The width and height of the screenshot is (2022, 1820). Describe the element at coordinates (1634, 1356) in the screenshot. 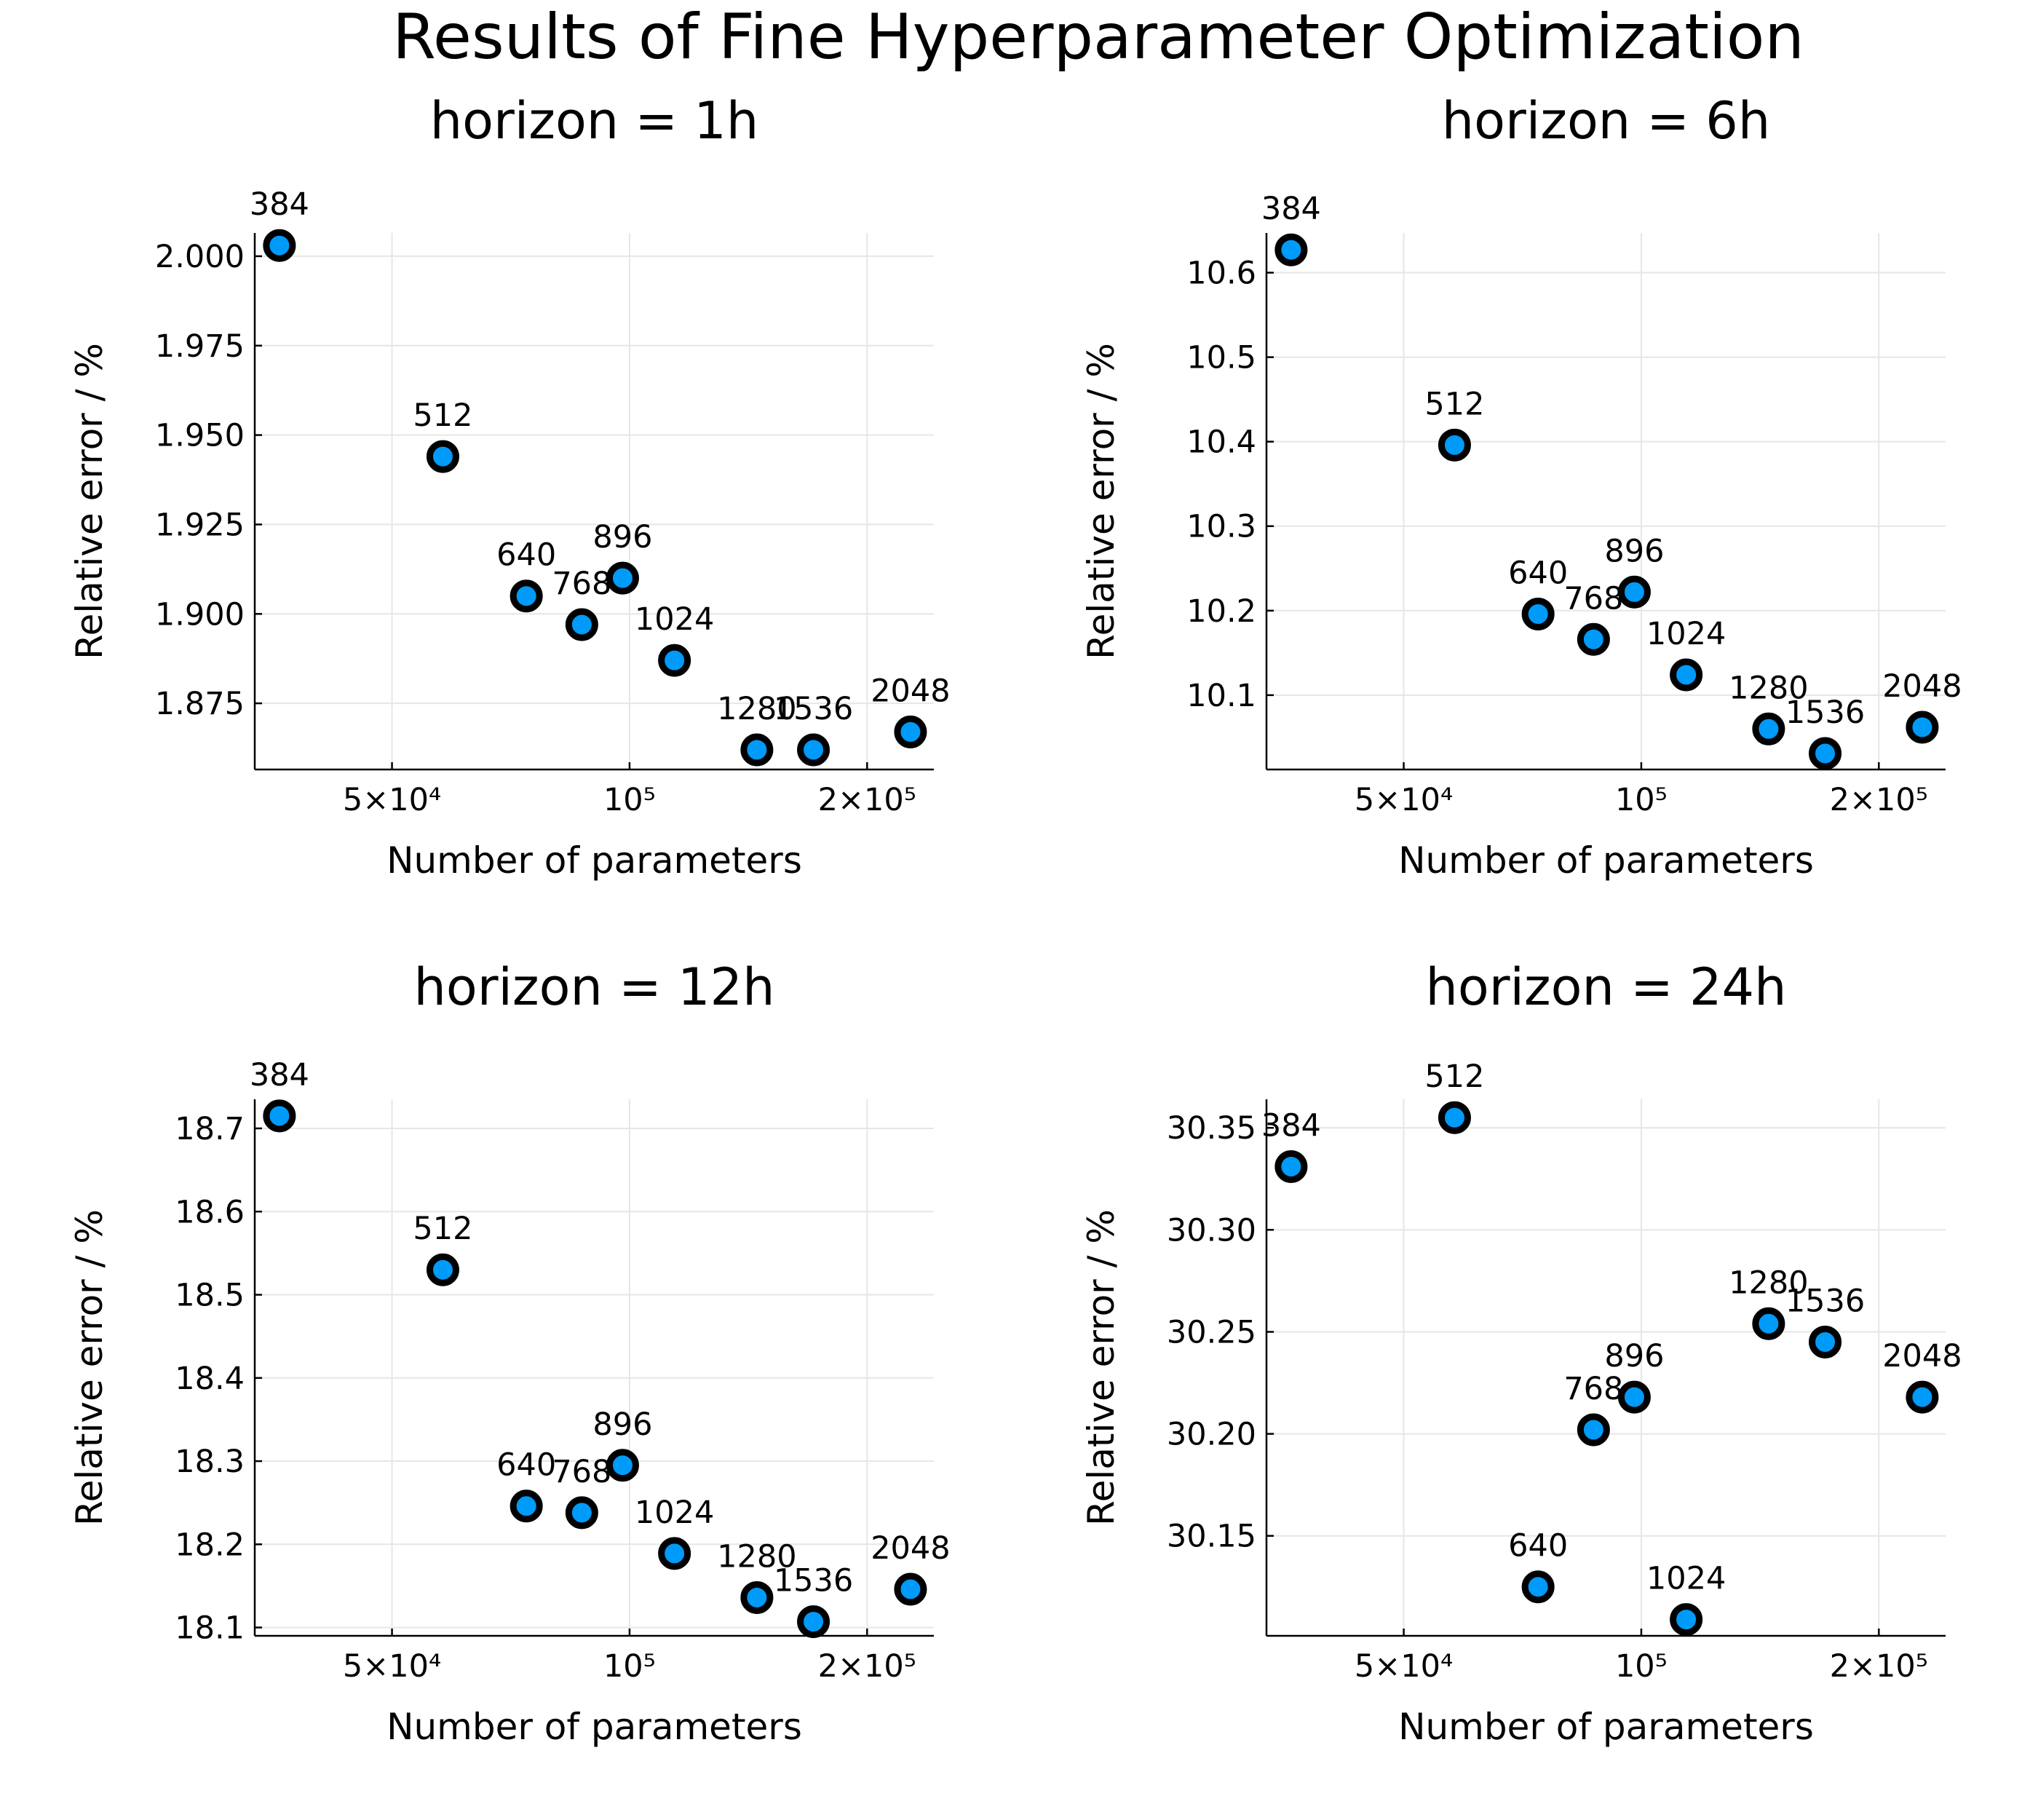

I see `chart-4-point-label-896: 896` at that location.